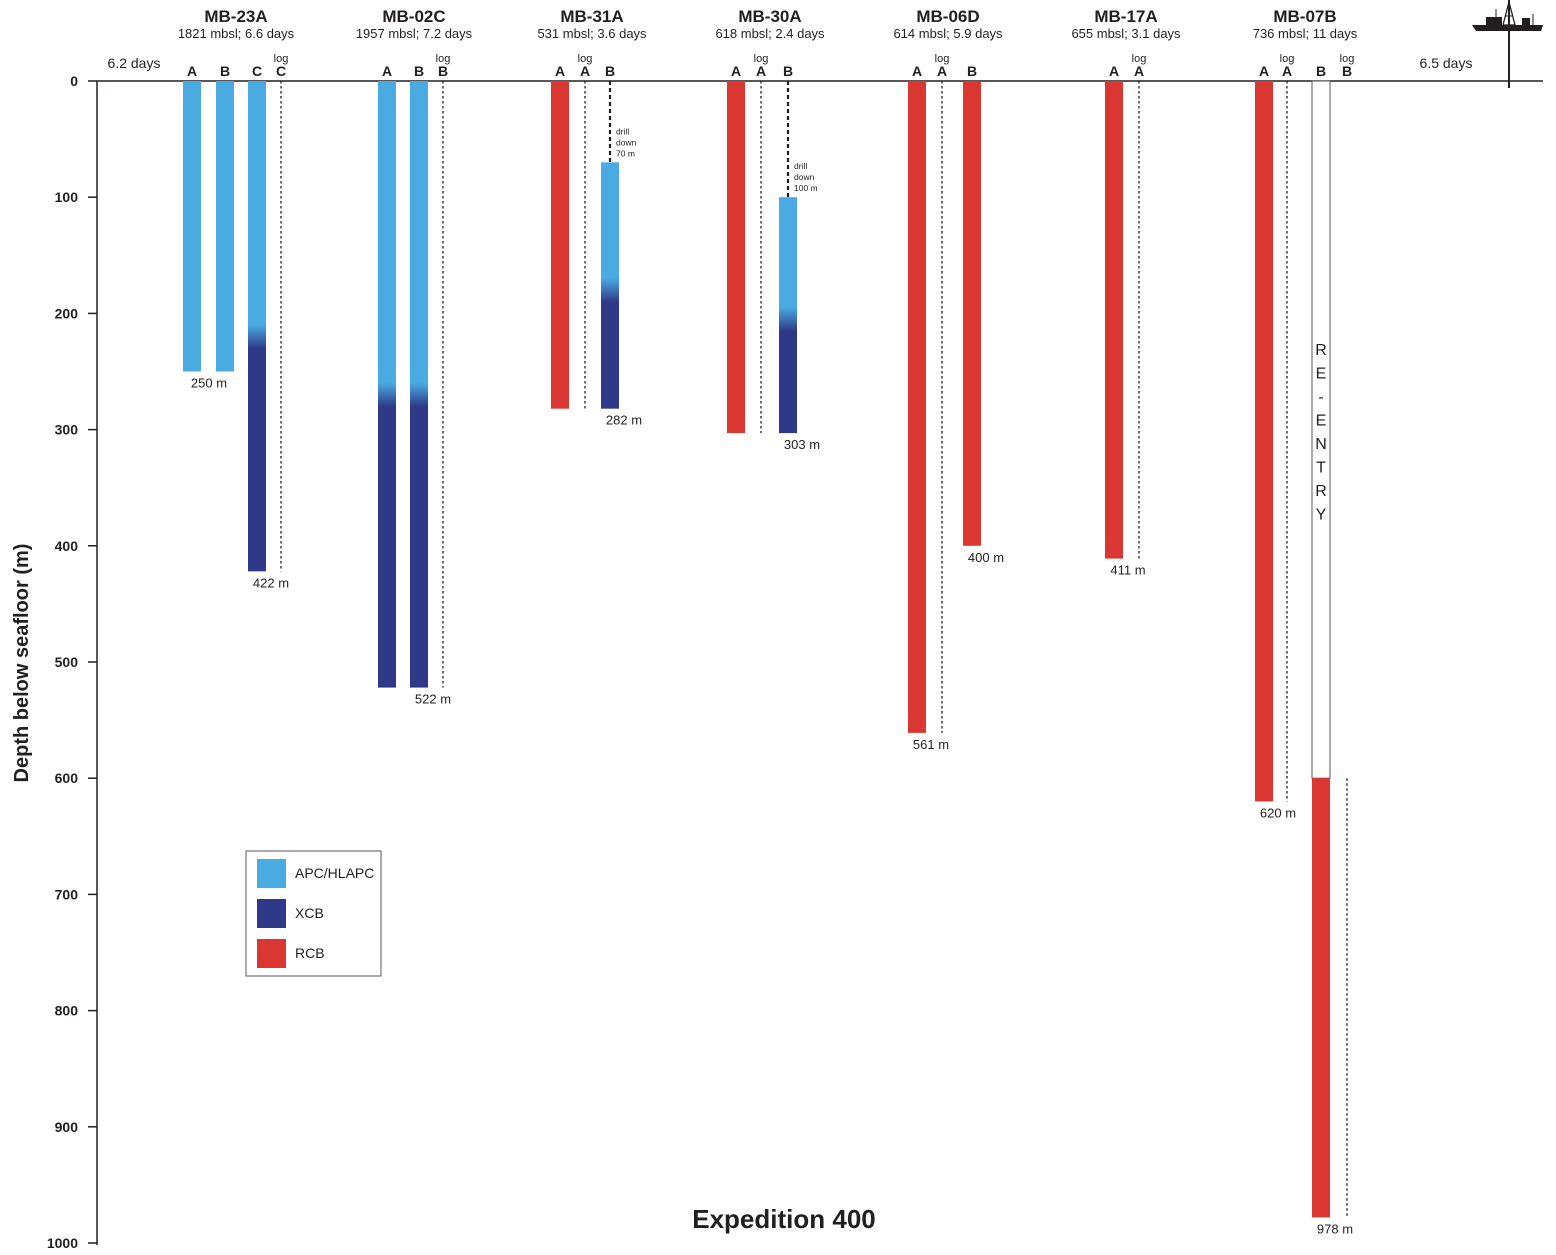 Image resolution: width=1556 pixels, height=1255 pixels. Describe the element at coordinates (802, 444) in the screenshot. I see `depth-label: 303 m` at that location.